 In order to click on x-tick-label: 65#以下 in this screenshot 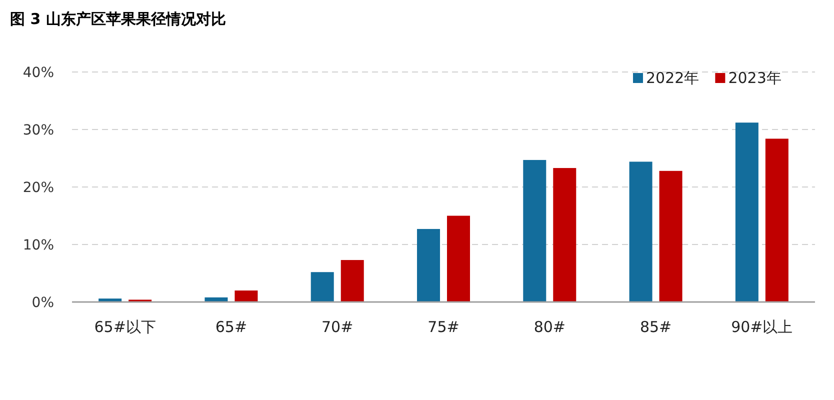, I will do `click(125, 327)`.